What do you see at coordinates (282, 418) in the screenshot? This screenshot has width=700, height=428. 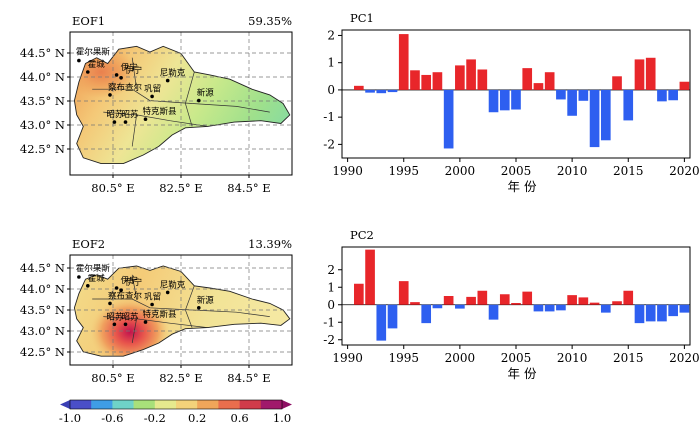 I see `colorbar-tick-label: 1.0` at bounding box center [282, 418].